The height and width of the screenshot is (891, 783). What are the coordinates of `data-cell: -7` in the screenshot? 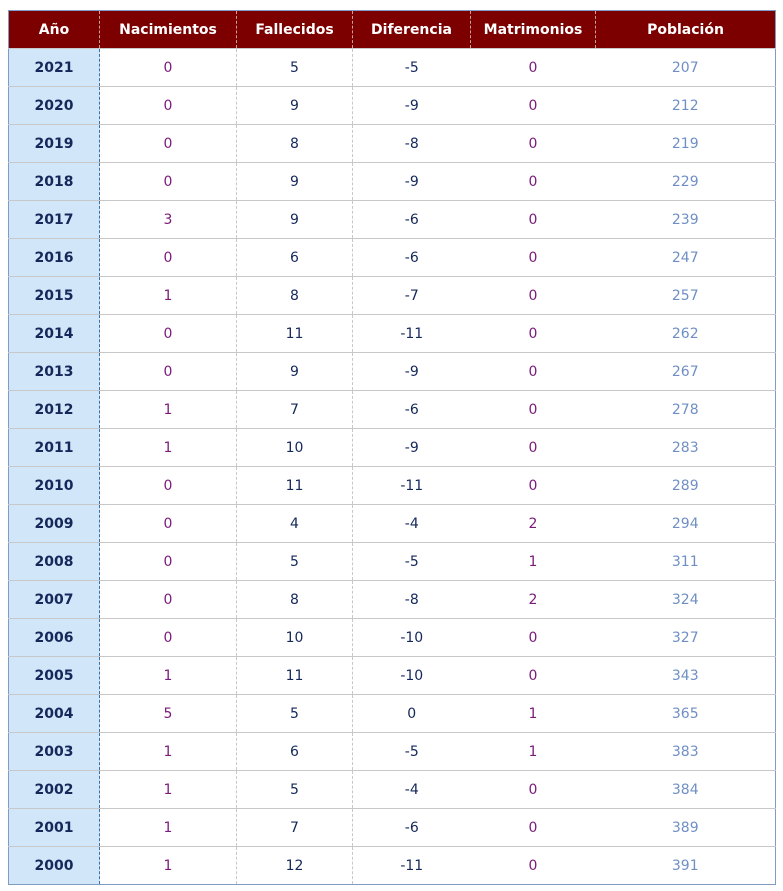 It's located at (411, 295).